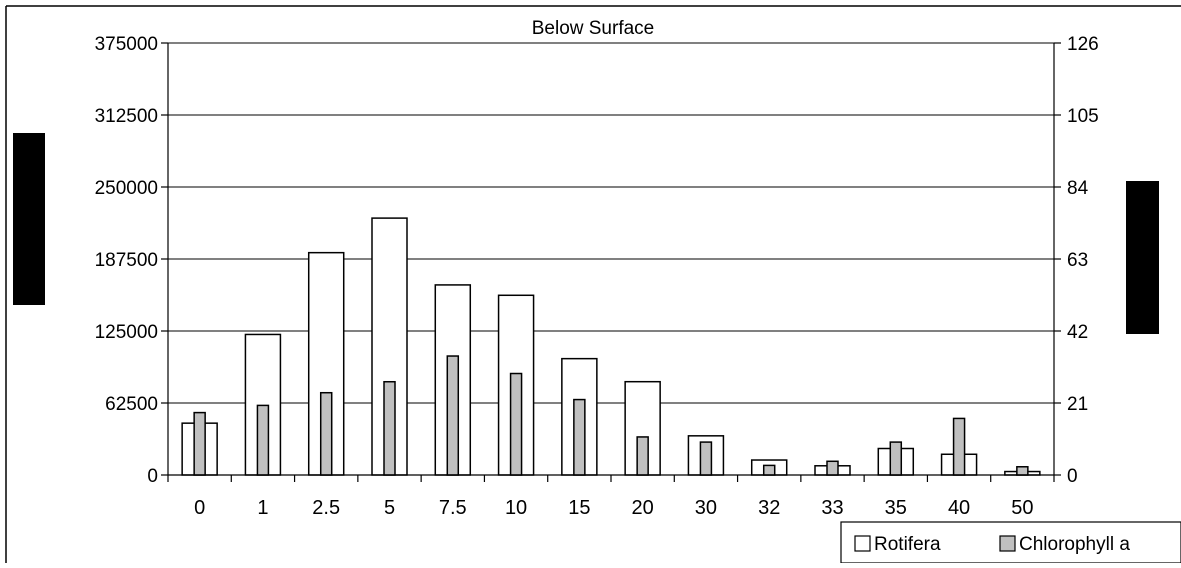  Describe the element at coordinates (593, 28) in the screenshot. I see `chart-title: Below Surface` at that location.